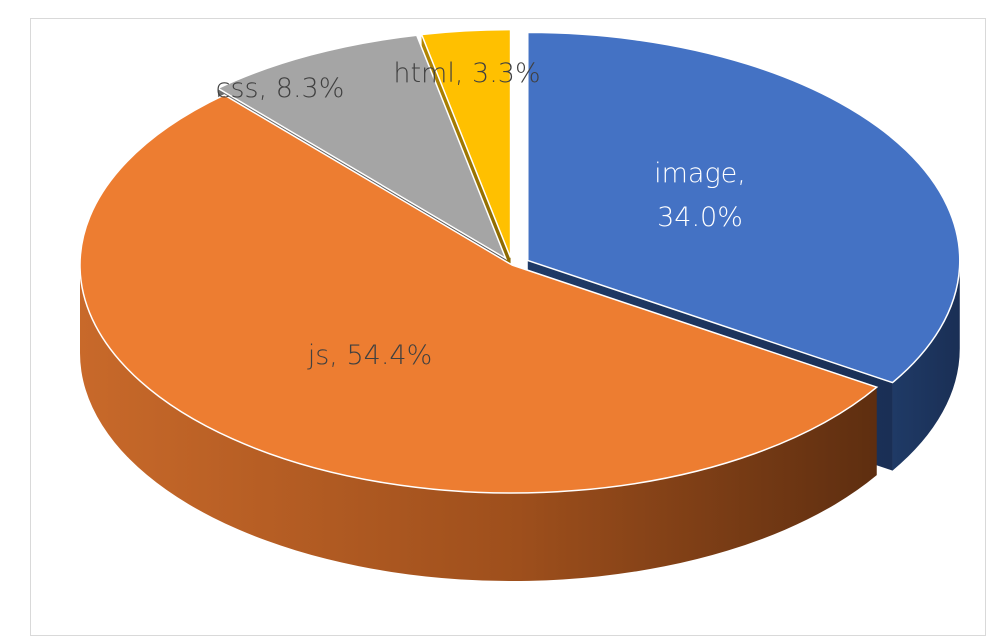  Describe the element at coordinates (700, 195) in the screenshot. I see `data-label-image: image, 34.0%` at that location.